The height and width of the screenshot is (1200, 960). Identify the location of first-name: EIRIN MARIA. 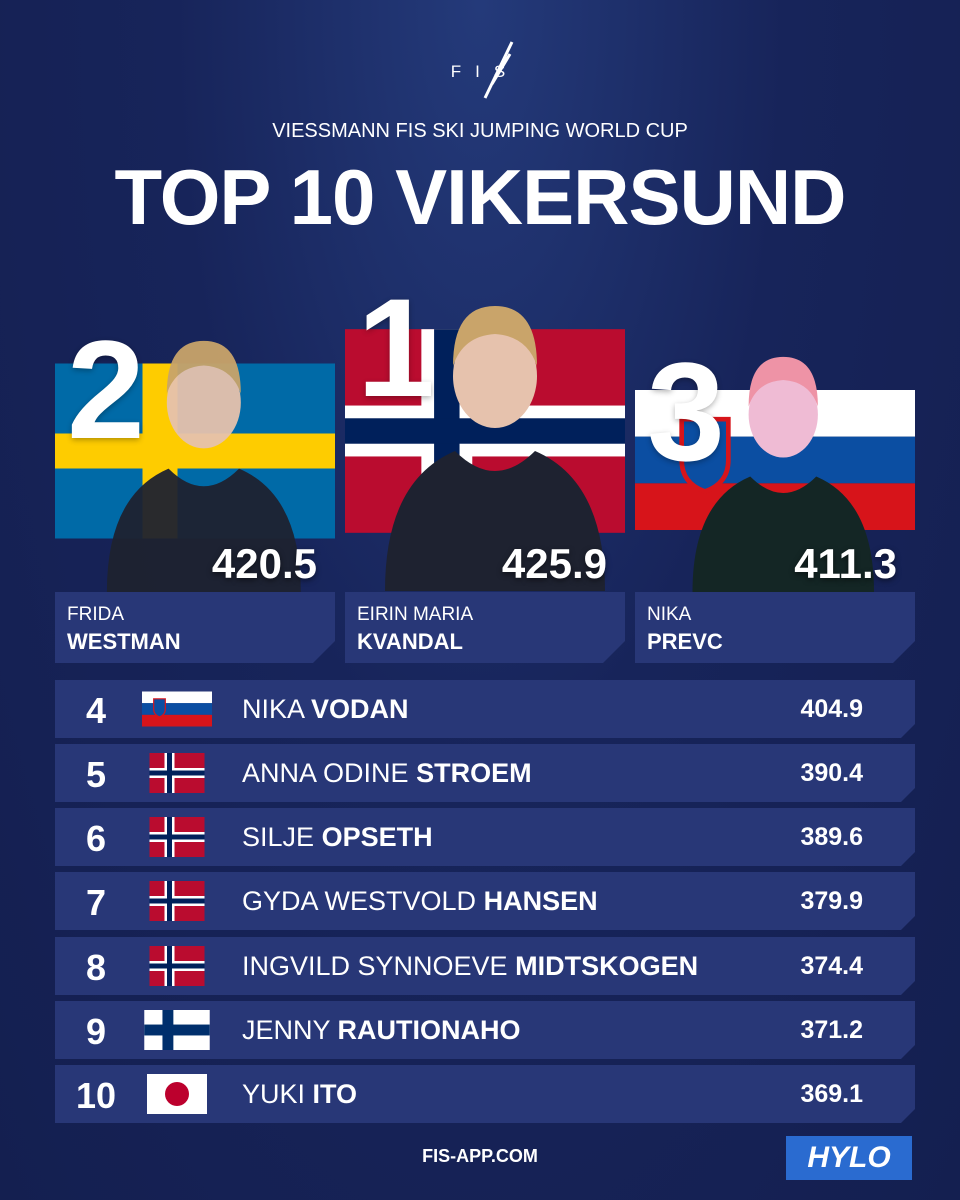
(415, 614).